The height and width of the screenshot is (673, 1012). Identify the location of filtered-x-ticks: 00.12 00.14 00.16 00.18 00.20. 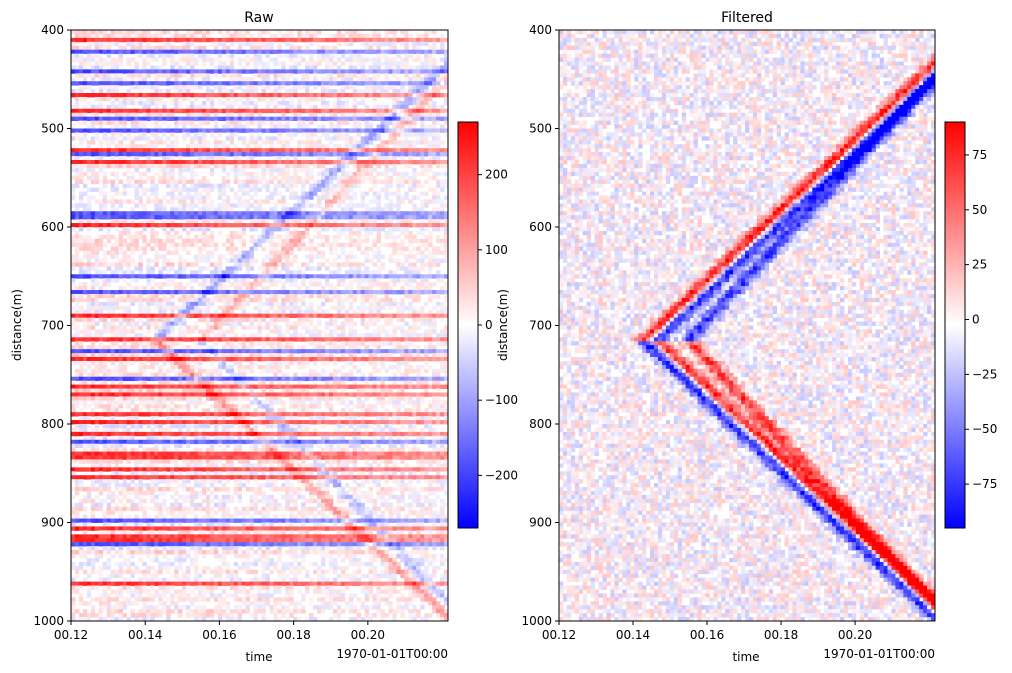
(707, 631).